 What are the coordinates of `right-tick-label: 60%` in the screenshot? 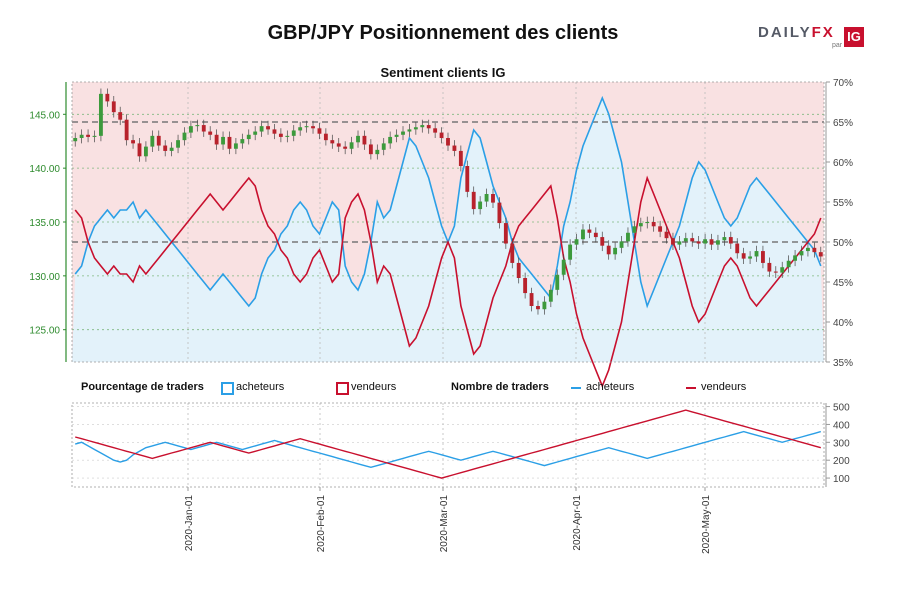 It's located at (843, 163).